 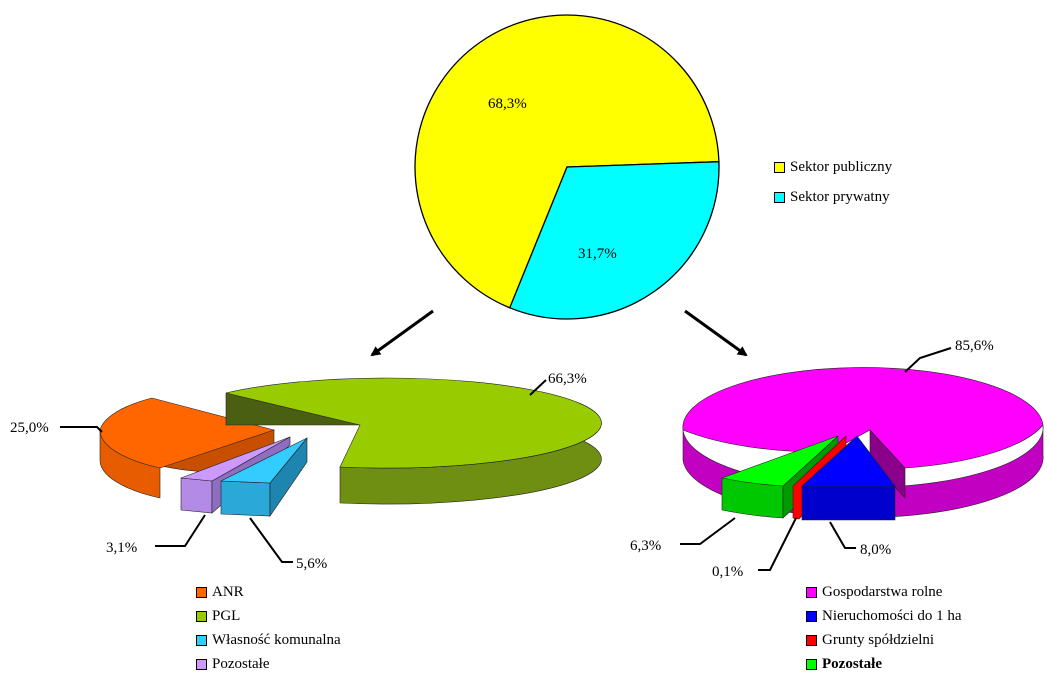 What do you see at coordinates (538, 387) in the screenshot?
I see `leader-line-pgl` at bounding box center [538, 387].